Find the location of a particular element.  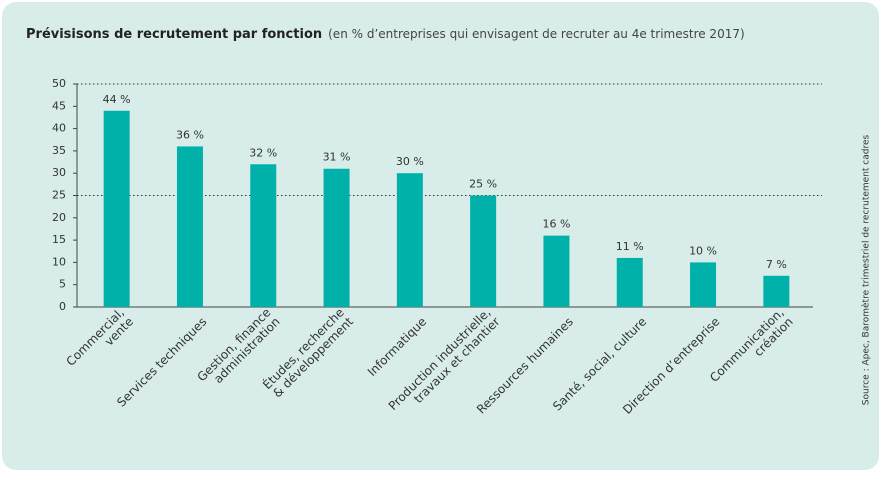

value-label: 30 % is located at coordinates (410, 161).